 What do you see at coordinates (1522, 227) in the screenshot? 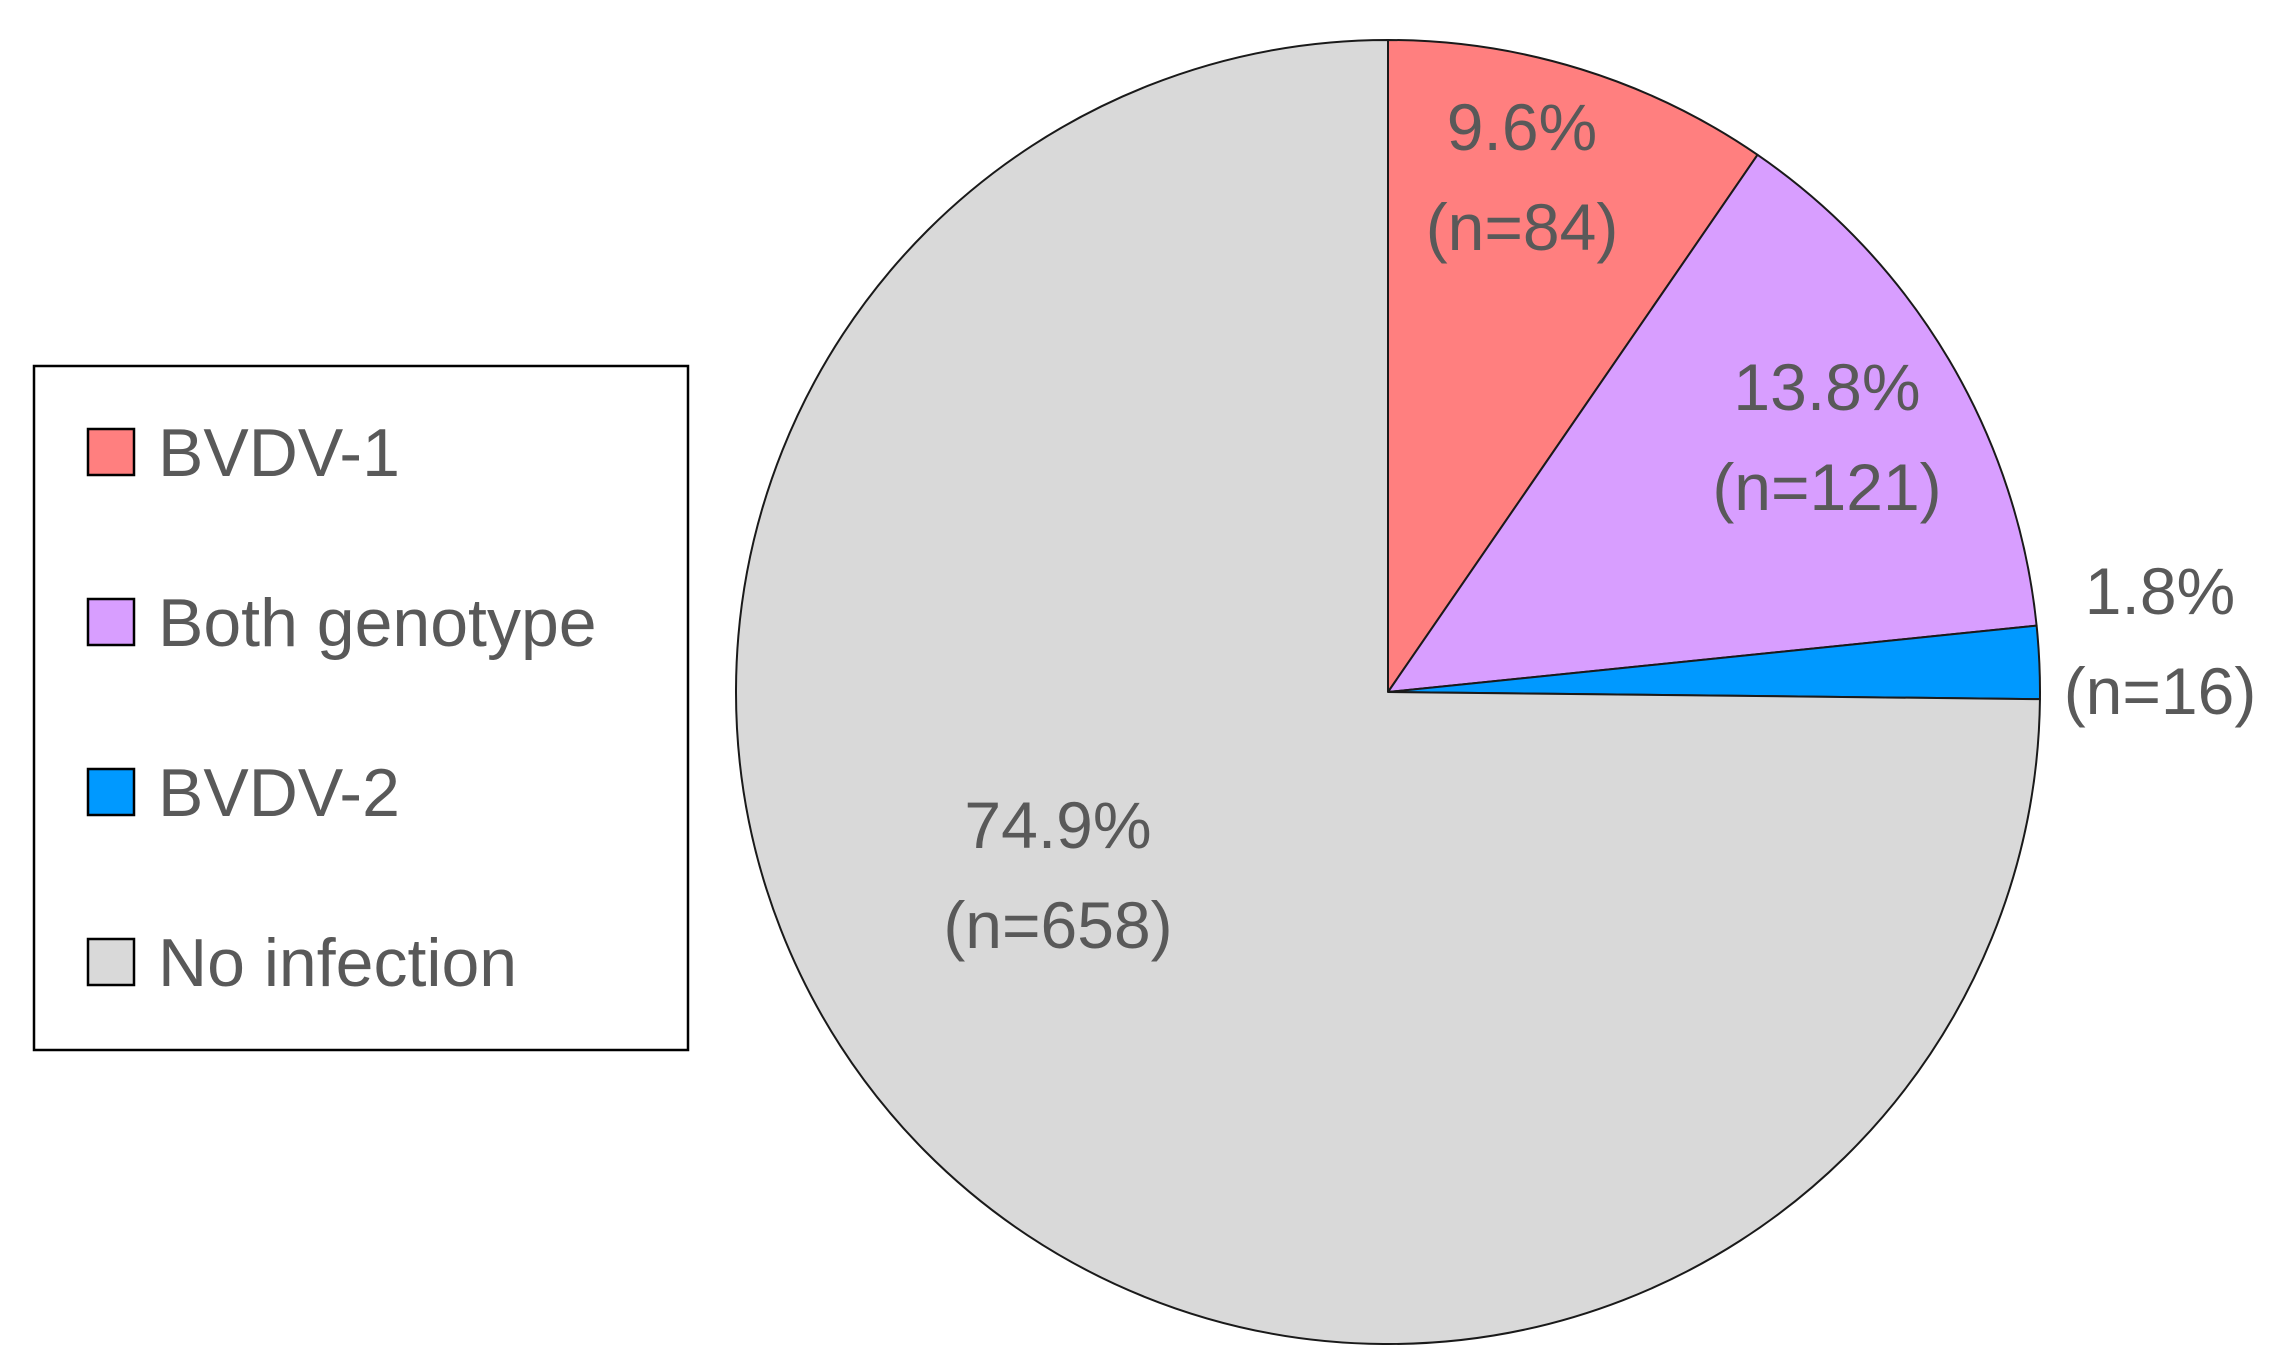
I see `slice-label-count-bvdv-1: (n=84)` at bounding box center [1522, 227].